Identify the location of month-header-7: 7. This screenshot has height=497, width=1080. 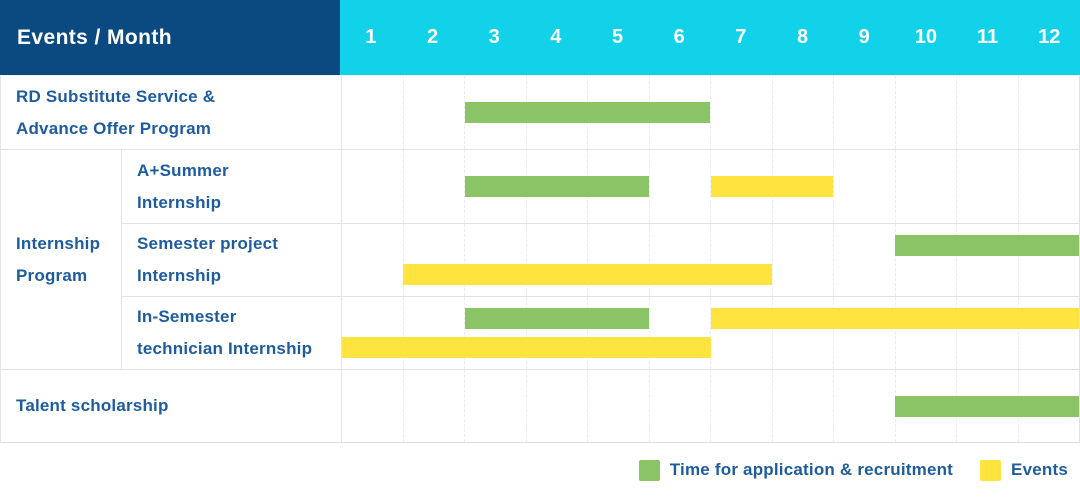
(741, 37).